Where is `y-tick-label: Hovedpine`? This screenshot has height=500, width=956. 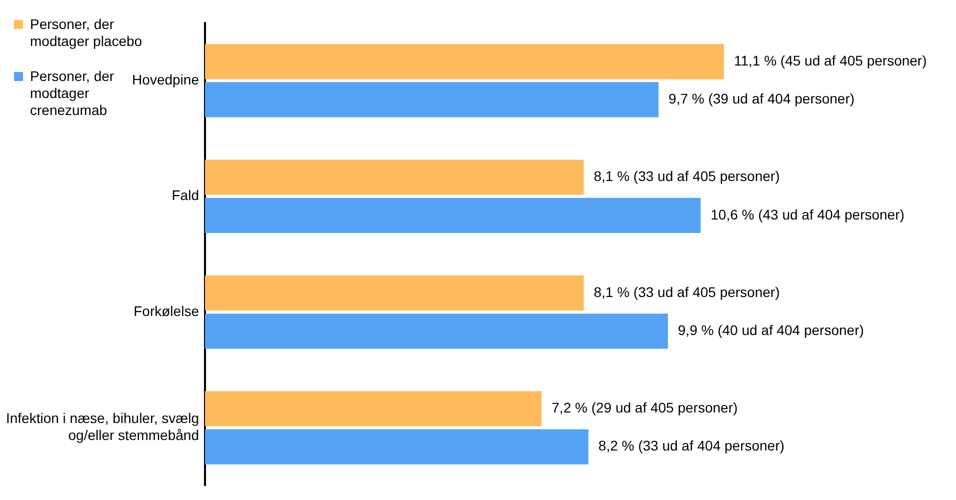 y-tick-label: Hovedpine is located at coordinates (166, 80).